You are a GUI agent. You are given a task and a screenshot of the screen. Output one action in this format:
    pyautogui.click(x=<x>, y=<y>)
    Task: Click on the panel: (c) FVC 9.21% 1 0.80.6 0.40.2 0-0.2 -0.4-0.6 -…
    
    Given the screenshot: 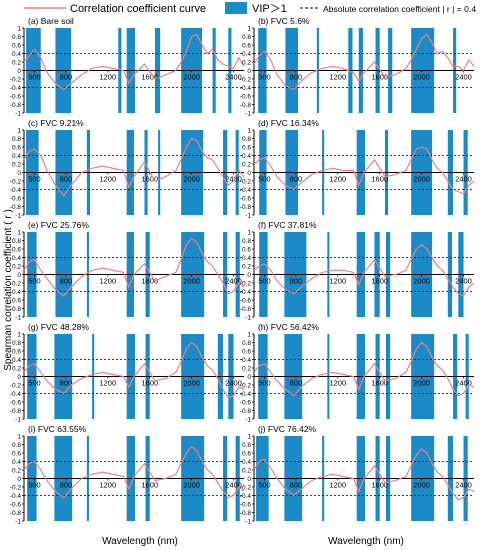 What is the action you would take?
    pyautogui.click(x=127, y=168)
    